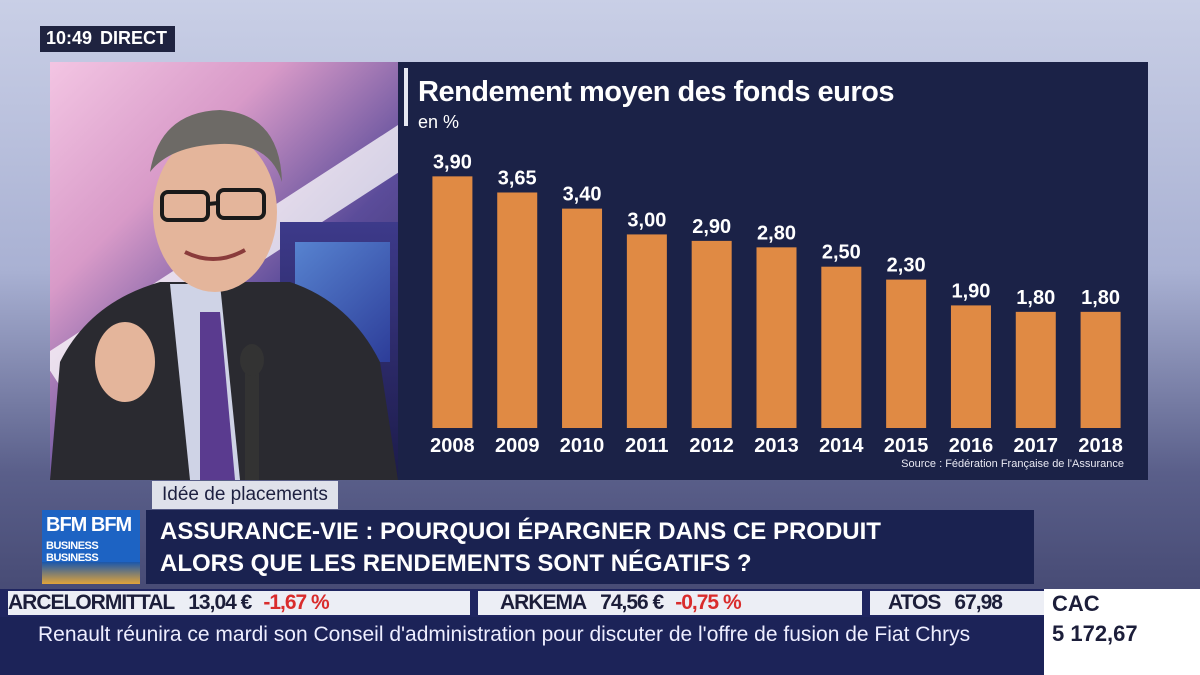 This screenshot has width=1200, height=675. I want to click on bar-2008, so click(452, 302).